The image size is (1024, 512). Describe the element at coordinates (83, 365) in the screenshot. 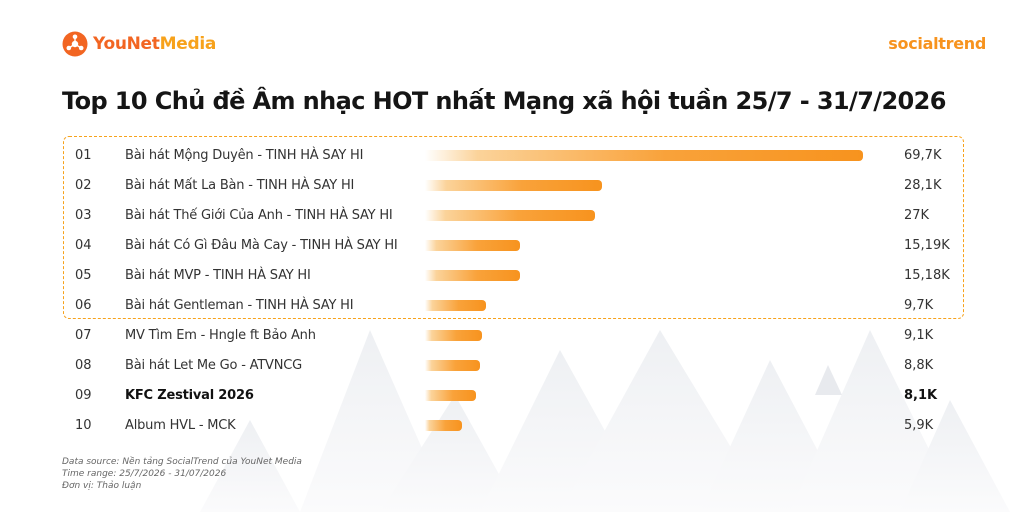

I see `rank-label: 08` at that location.